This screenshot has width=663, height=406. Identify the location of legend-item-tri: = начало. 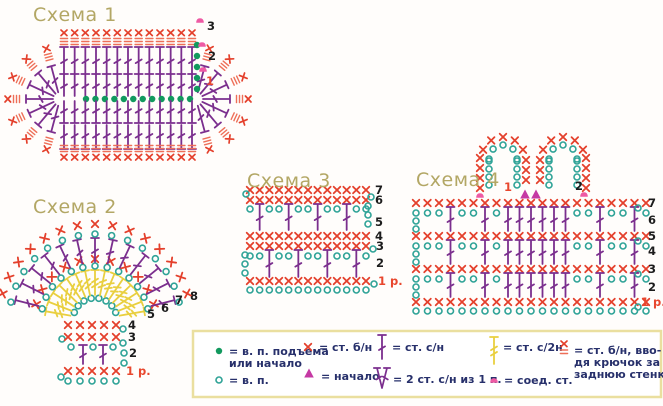
(342, 375).